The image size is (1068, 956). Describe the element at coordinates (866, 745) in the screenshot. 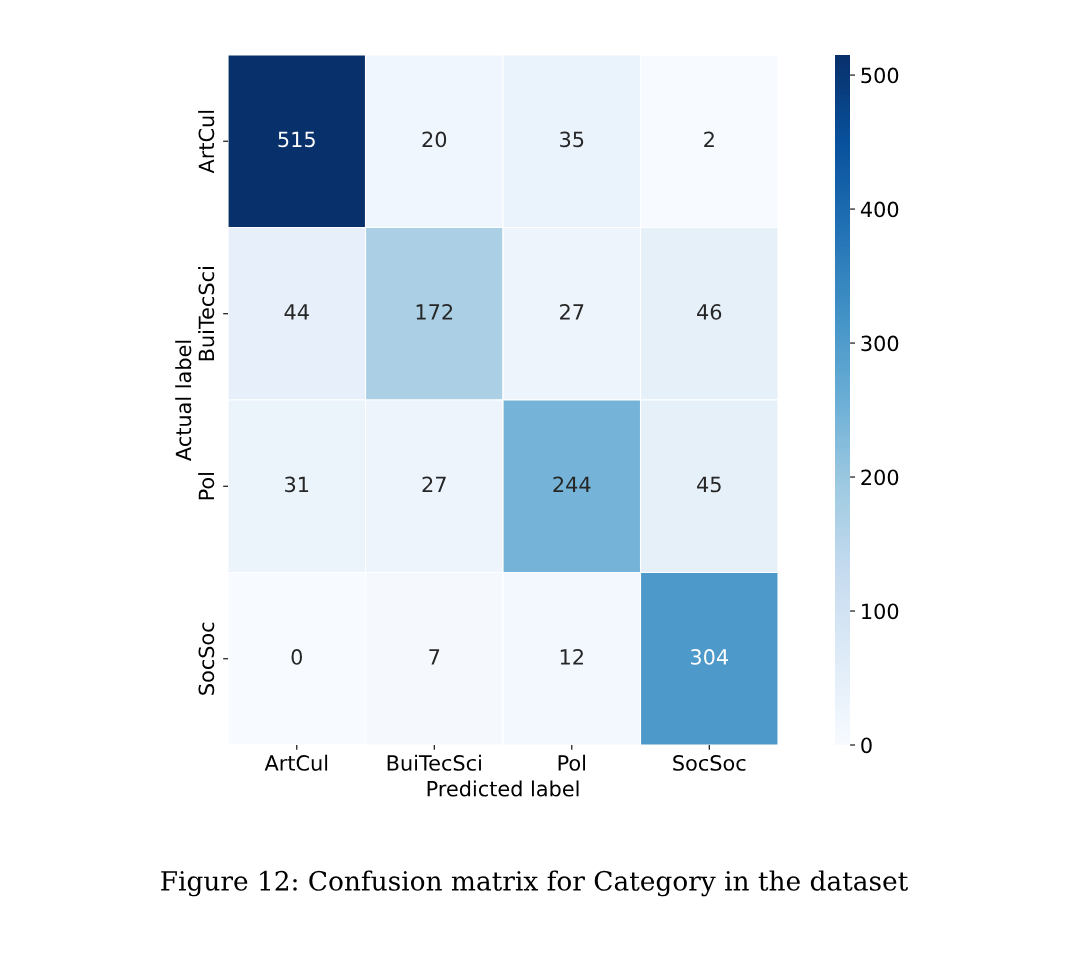

I see `color-bar-label: 0` at that location.